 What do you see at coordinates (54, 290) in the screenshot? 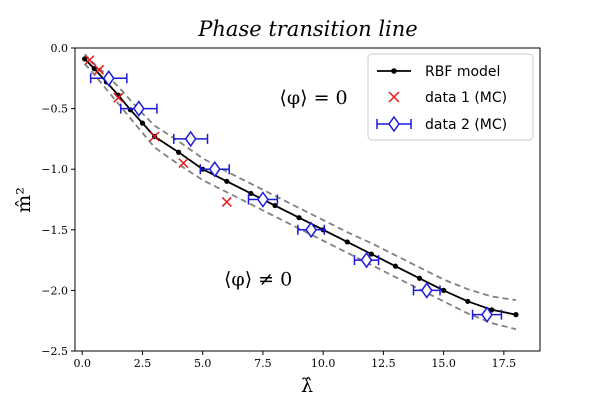
I see `y-tick-label: −2.0` at bounding box center [54, 290].